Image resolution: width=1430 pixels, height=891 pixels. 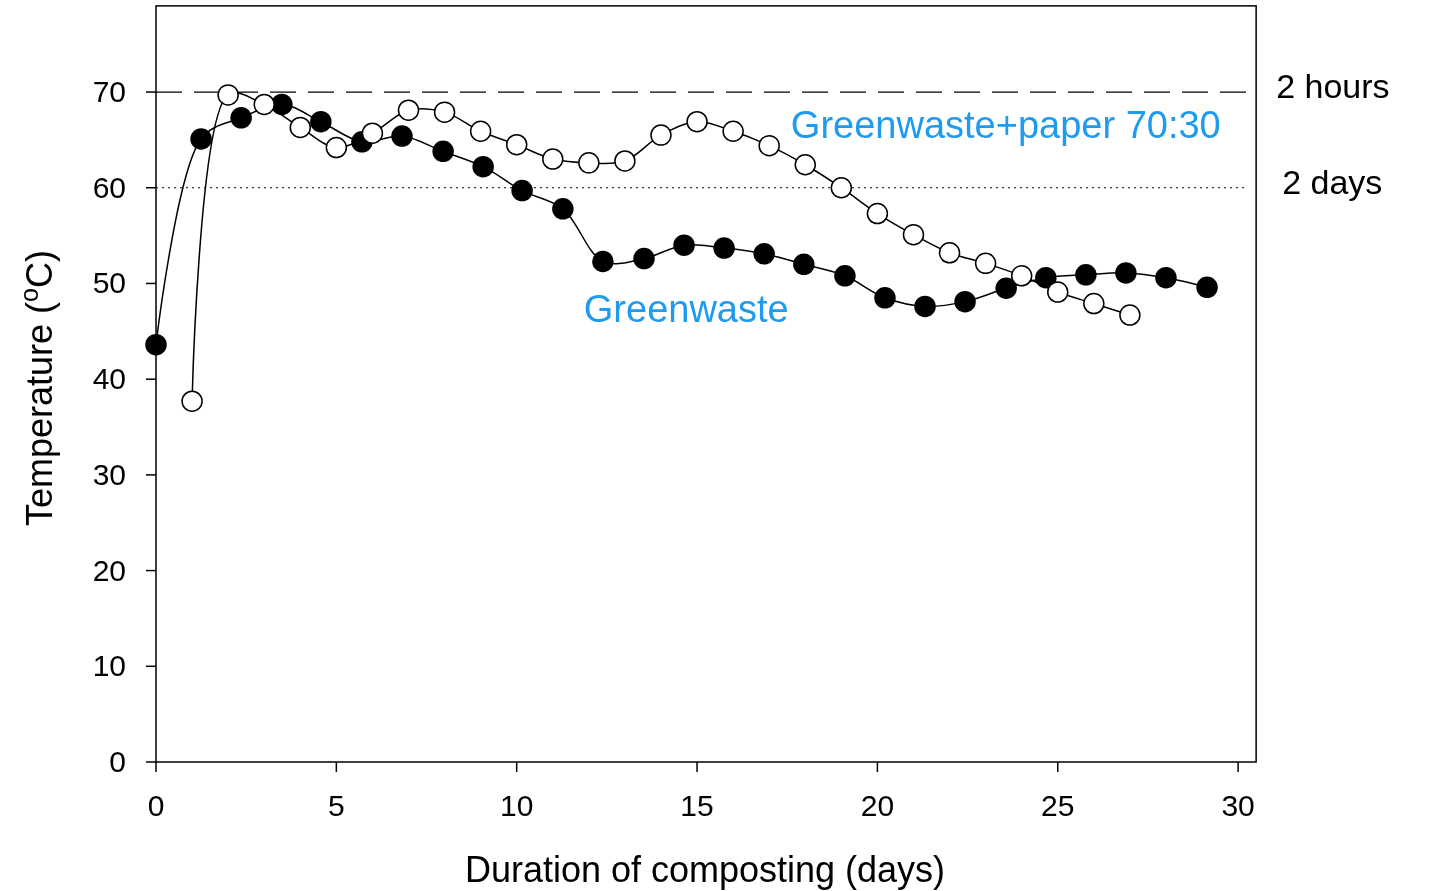 I want to click on y-tick-label: 50, so click(x=109, y=283).